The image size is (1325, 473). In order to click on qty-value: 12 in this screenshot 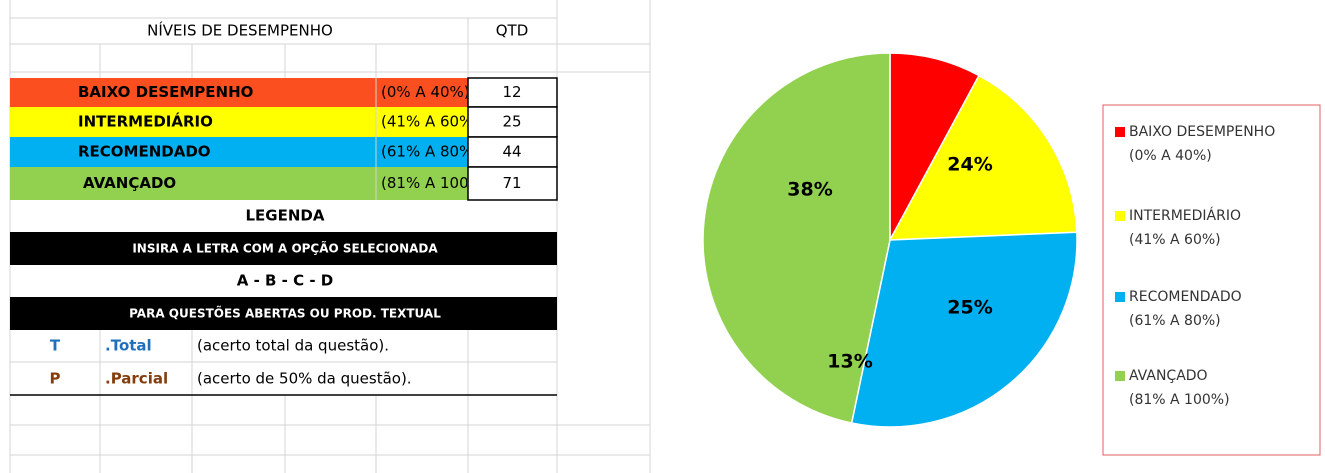, I will do `click(511, 92)`.